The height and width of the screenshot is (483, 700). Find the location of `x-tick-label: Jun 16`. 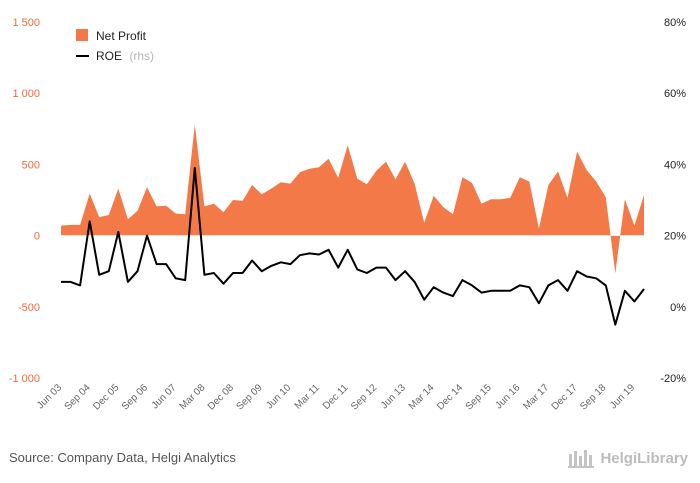

x-tick-label: Jun 16 is located at coordinates (508, 396).